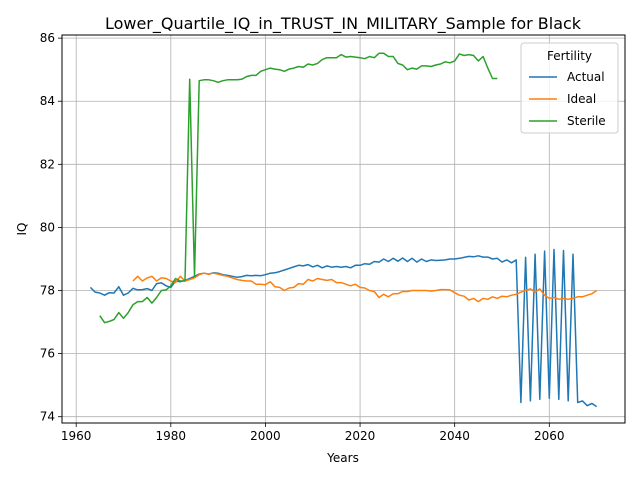 Image resolution: width=640 pixels, height=480 pixels. Describe the element at coordinates (265, 436) in the screenshot. I see `x-tick-label: 2000` at that location.